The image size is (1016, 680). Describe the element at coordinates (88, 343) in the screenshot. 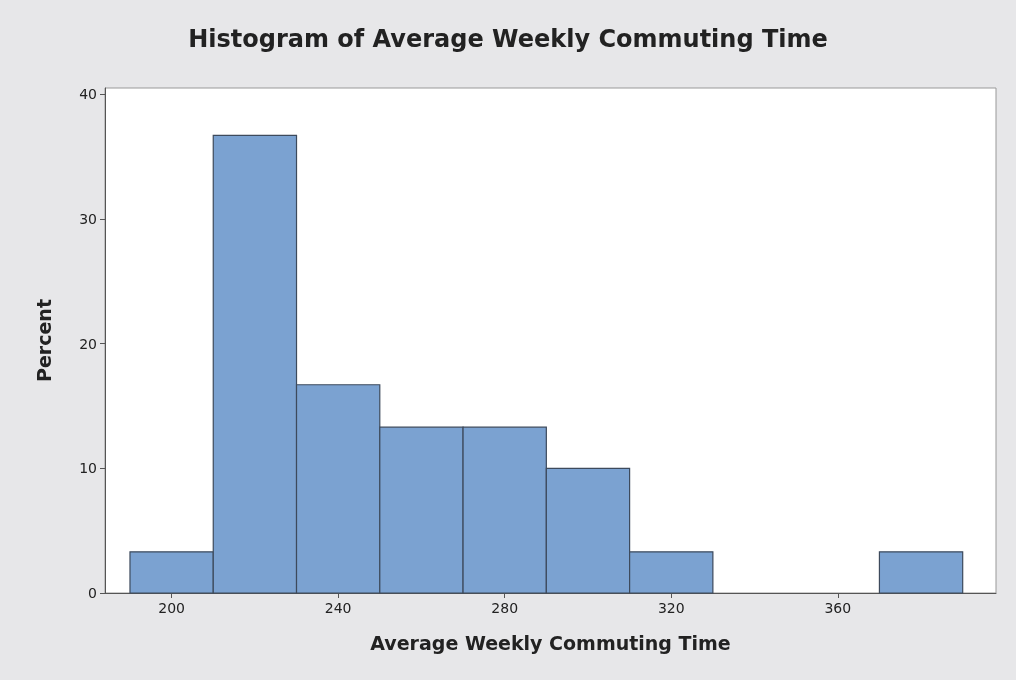

I see `y-tick-label: 20` at that location.